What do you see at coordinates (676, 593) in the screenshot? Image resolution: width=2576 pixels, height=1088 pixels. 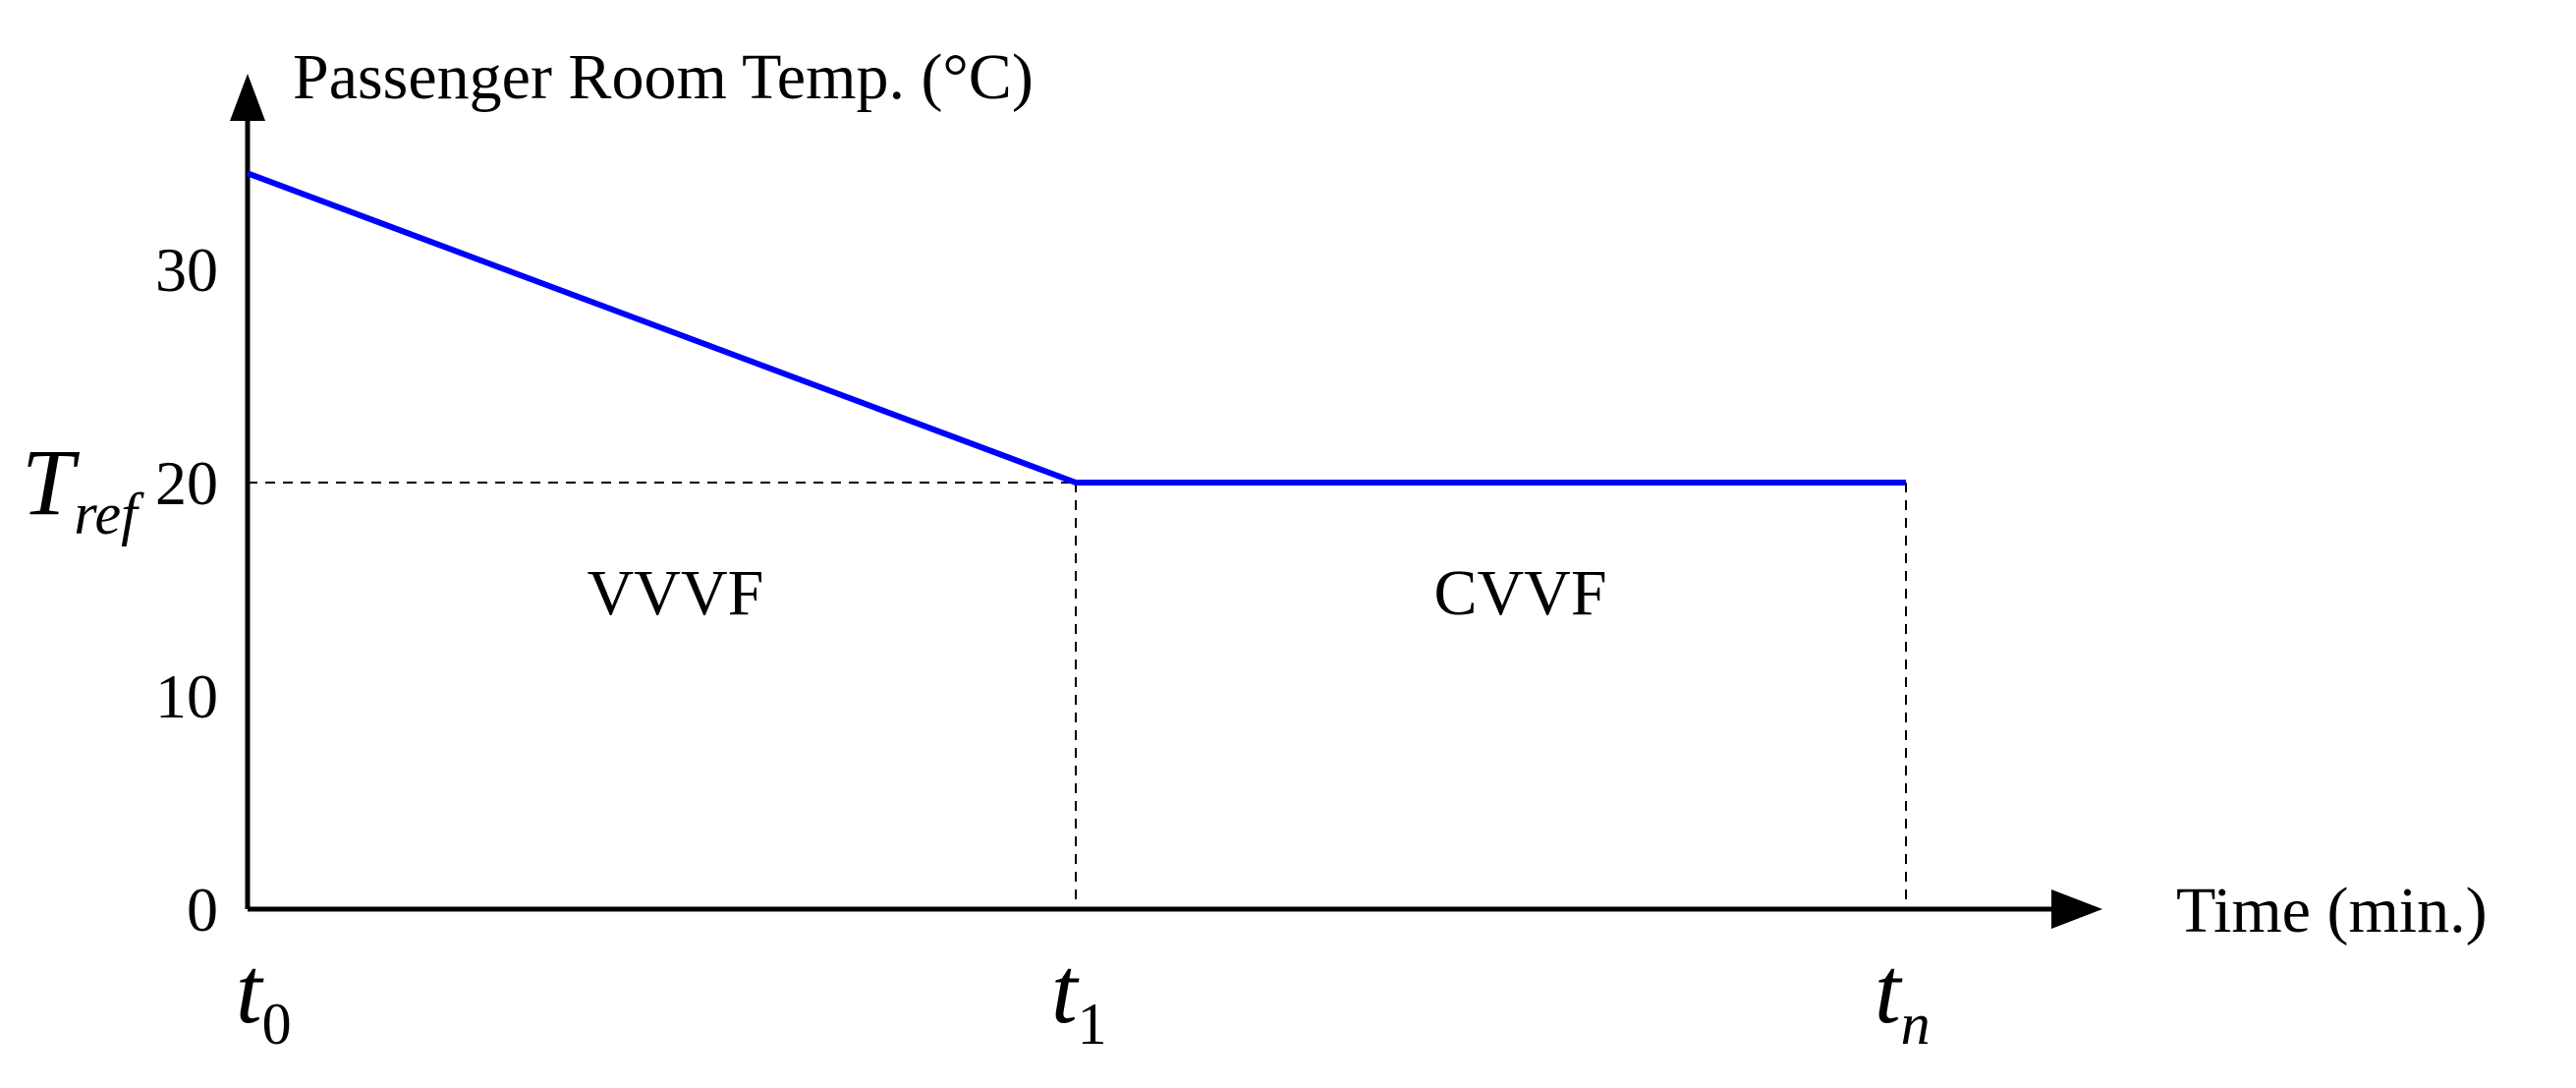 I see `region-label-vvvf: VVVF` at bounding box center [676, 593].